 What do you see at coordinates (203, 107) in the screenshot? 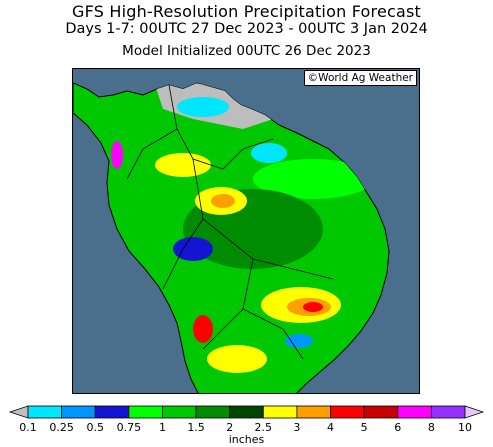
I see `cyan-patch-north` at bounding box center [203, 107].